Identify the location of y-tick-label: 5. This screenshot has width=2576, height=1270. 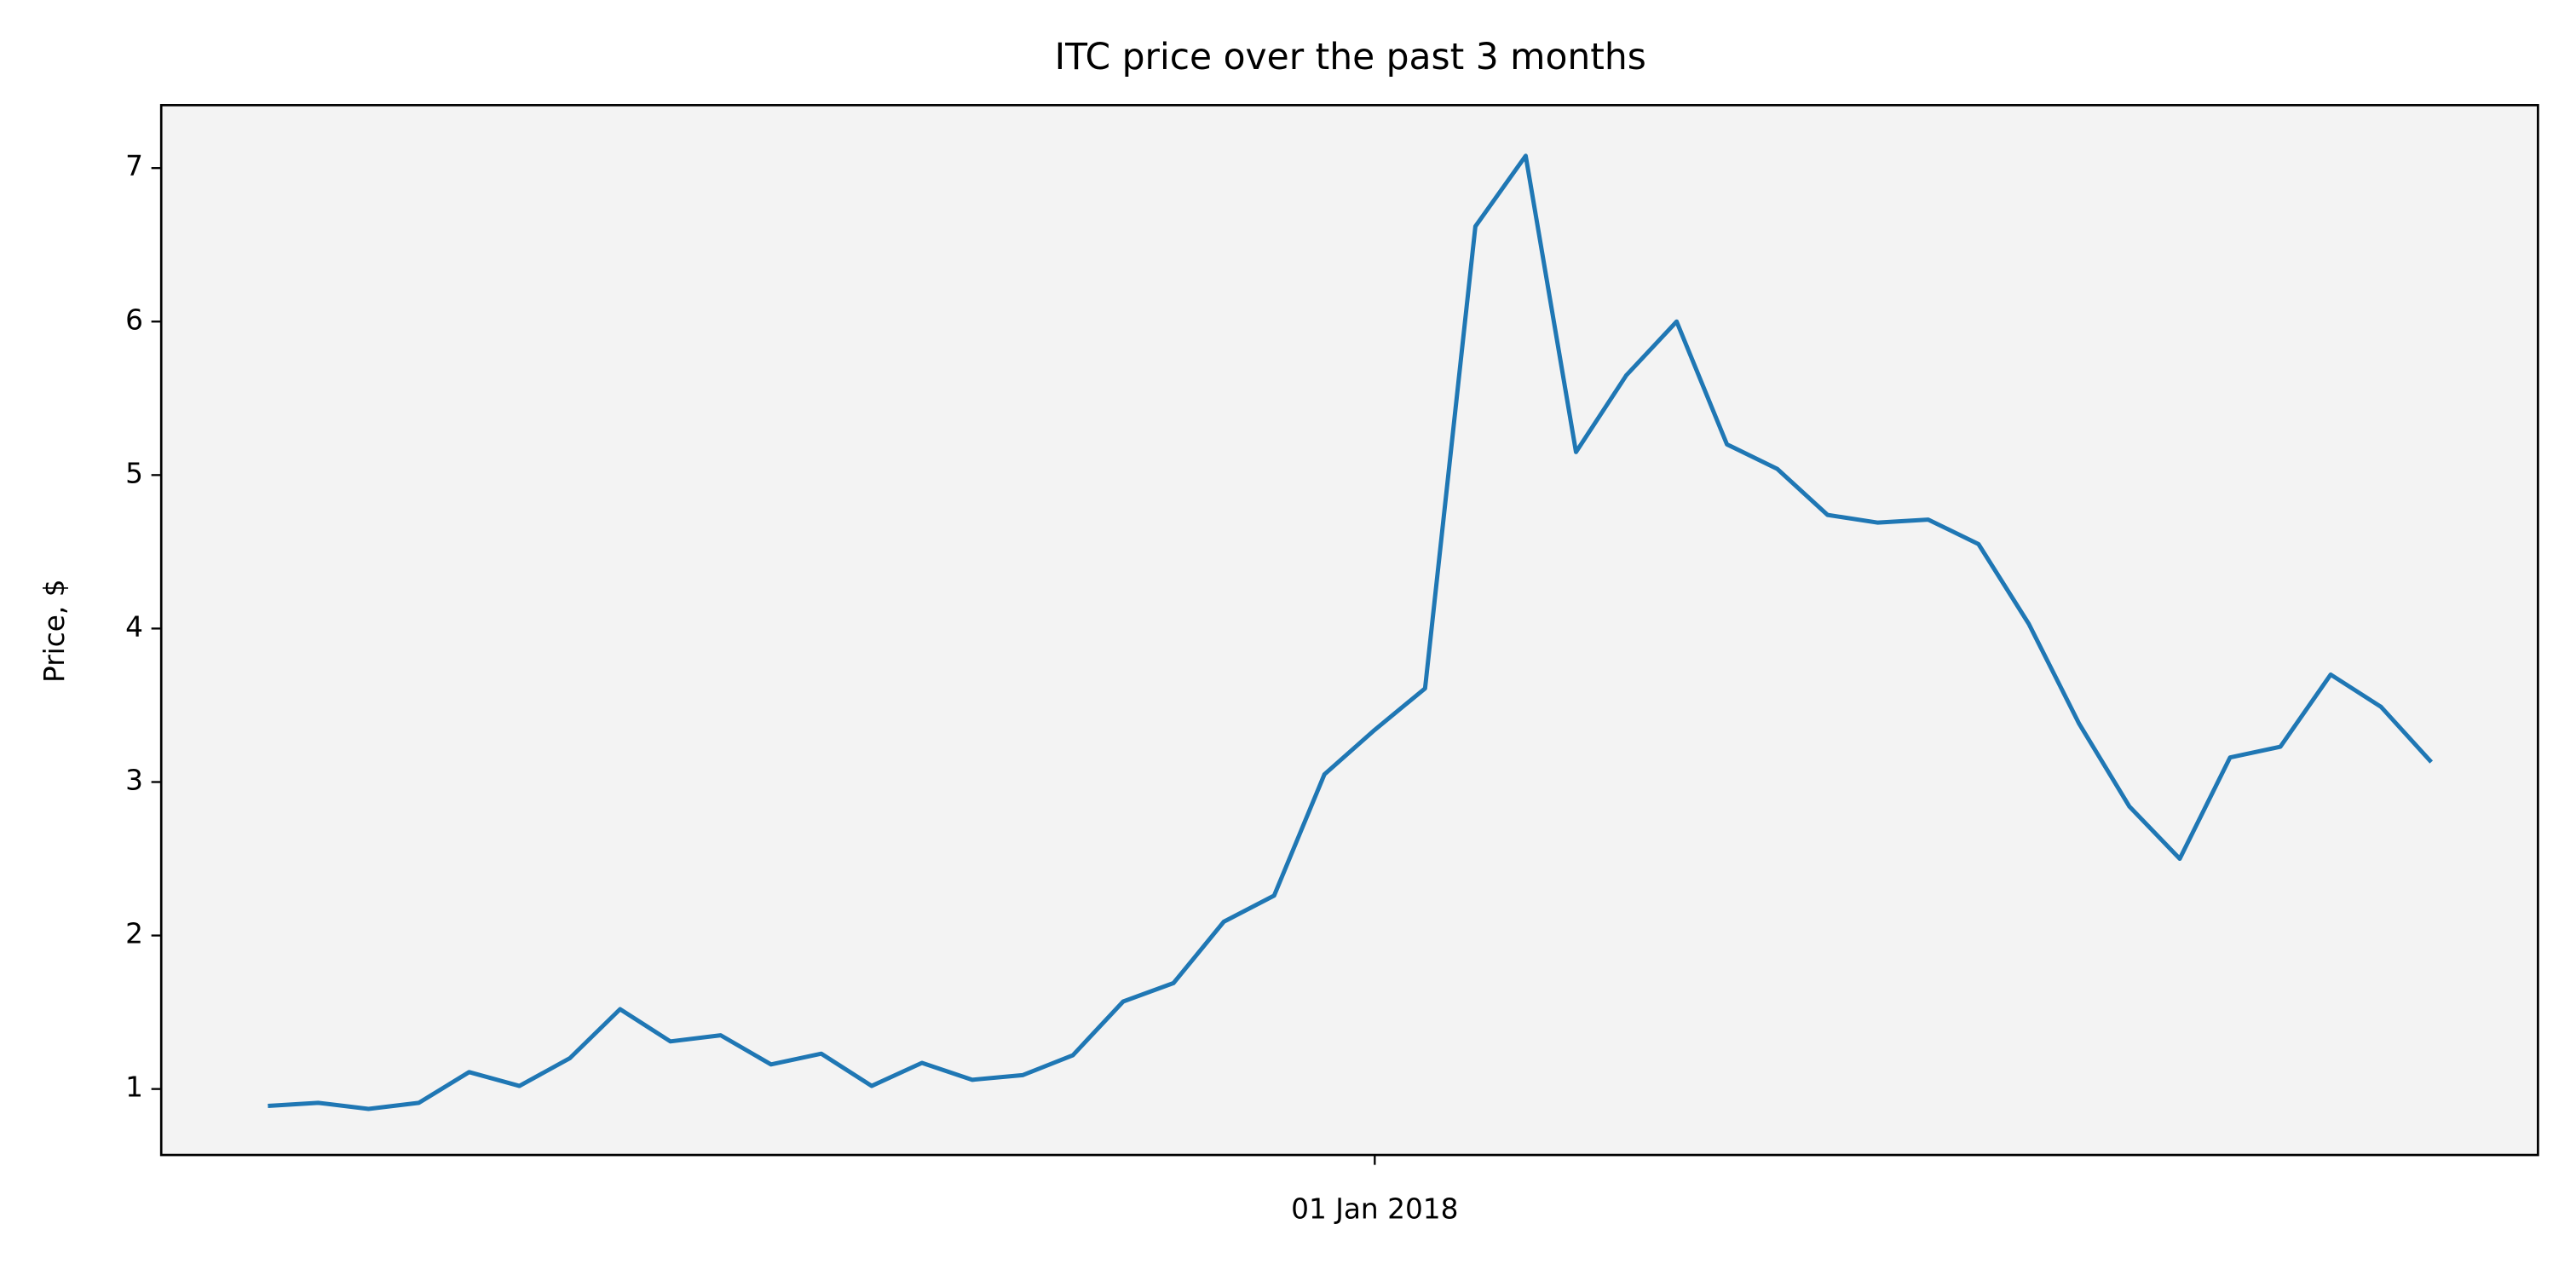
(134, 473).